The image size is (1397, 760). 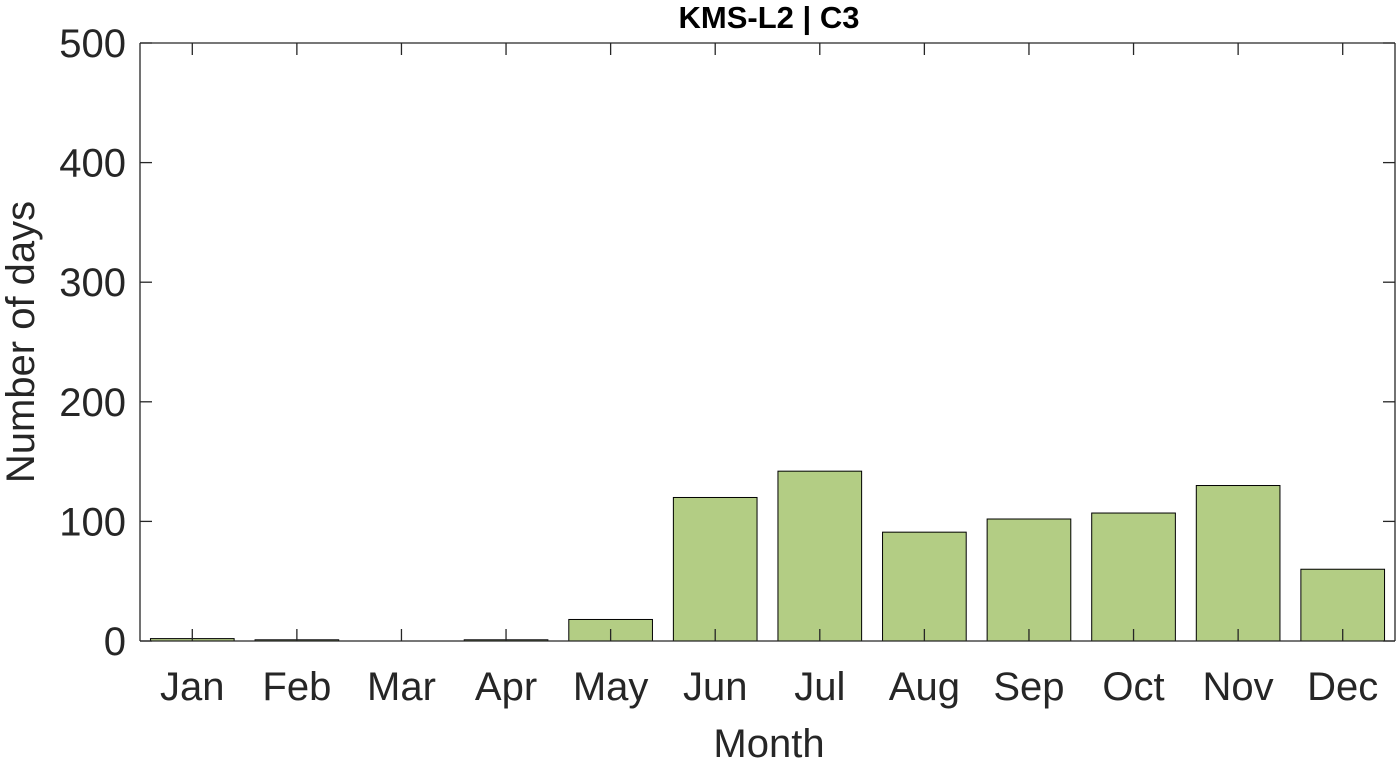 I want to click on bar-sep, so click(x=1029, y=580).